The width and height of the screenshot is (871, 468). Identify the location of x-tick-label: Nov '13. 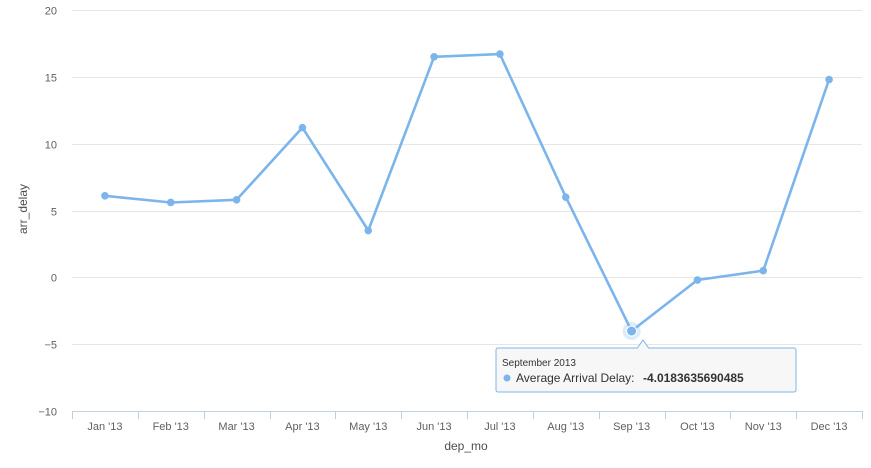
(763, 427).